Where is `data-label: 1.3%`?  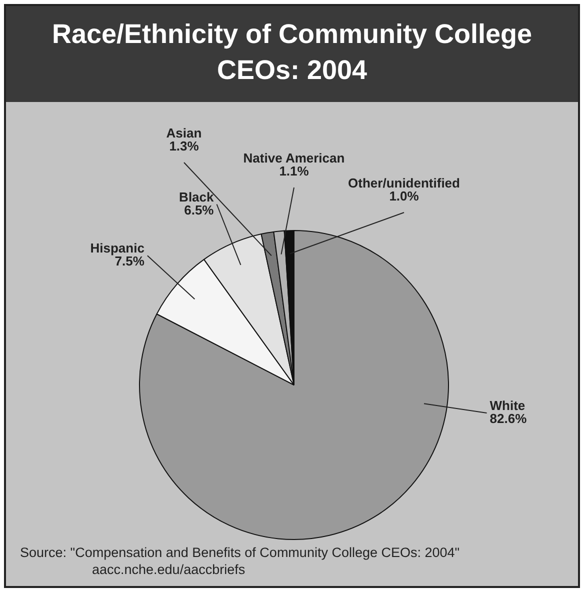 data-label: 1.3% is located at coordinates (184, 146).